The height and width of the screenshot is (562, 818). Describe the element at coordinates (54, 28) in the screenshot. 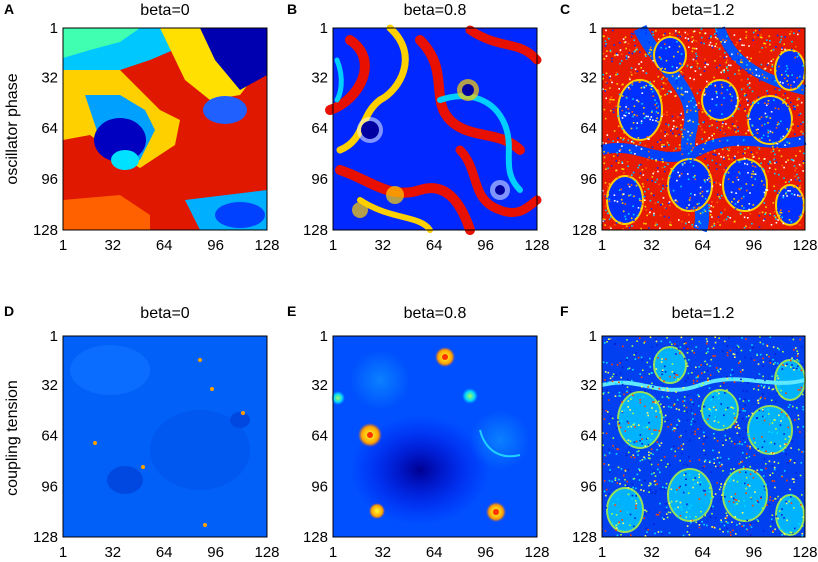

I see `ytick-a-0: 1` at that location.